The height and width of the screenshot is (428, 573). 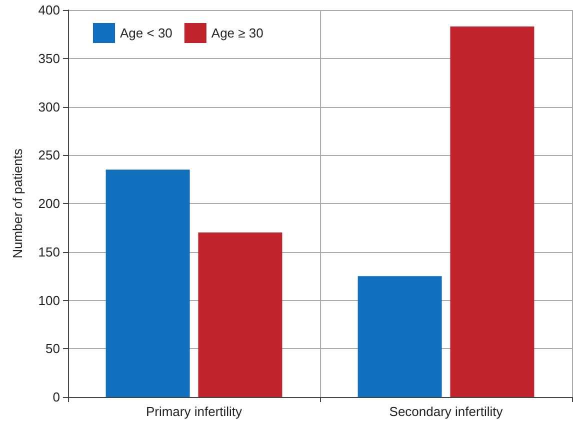 I want to click on x-tick-label: Primary infertility, so click(x=194, y=411).